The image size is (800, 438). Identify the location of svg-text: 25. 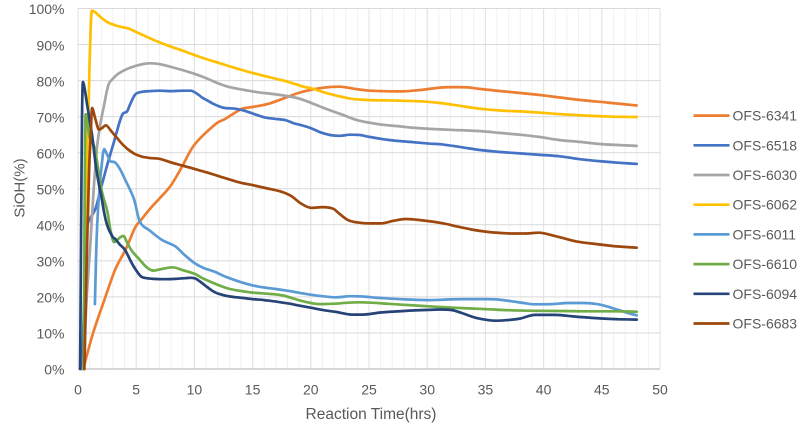
(369, 389).